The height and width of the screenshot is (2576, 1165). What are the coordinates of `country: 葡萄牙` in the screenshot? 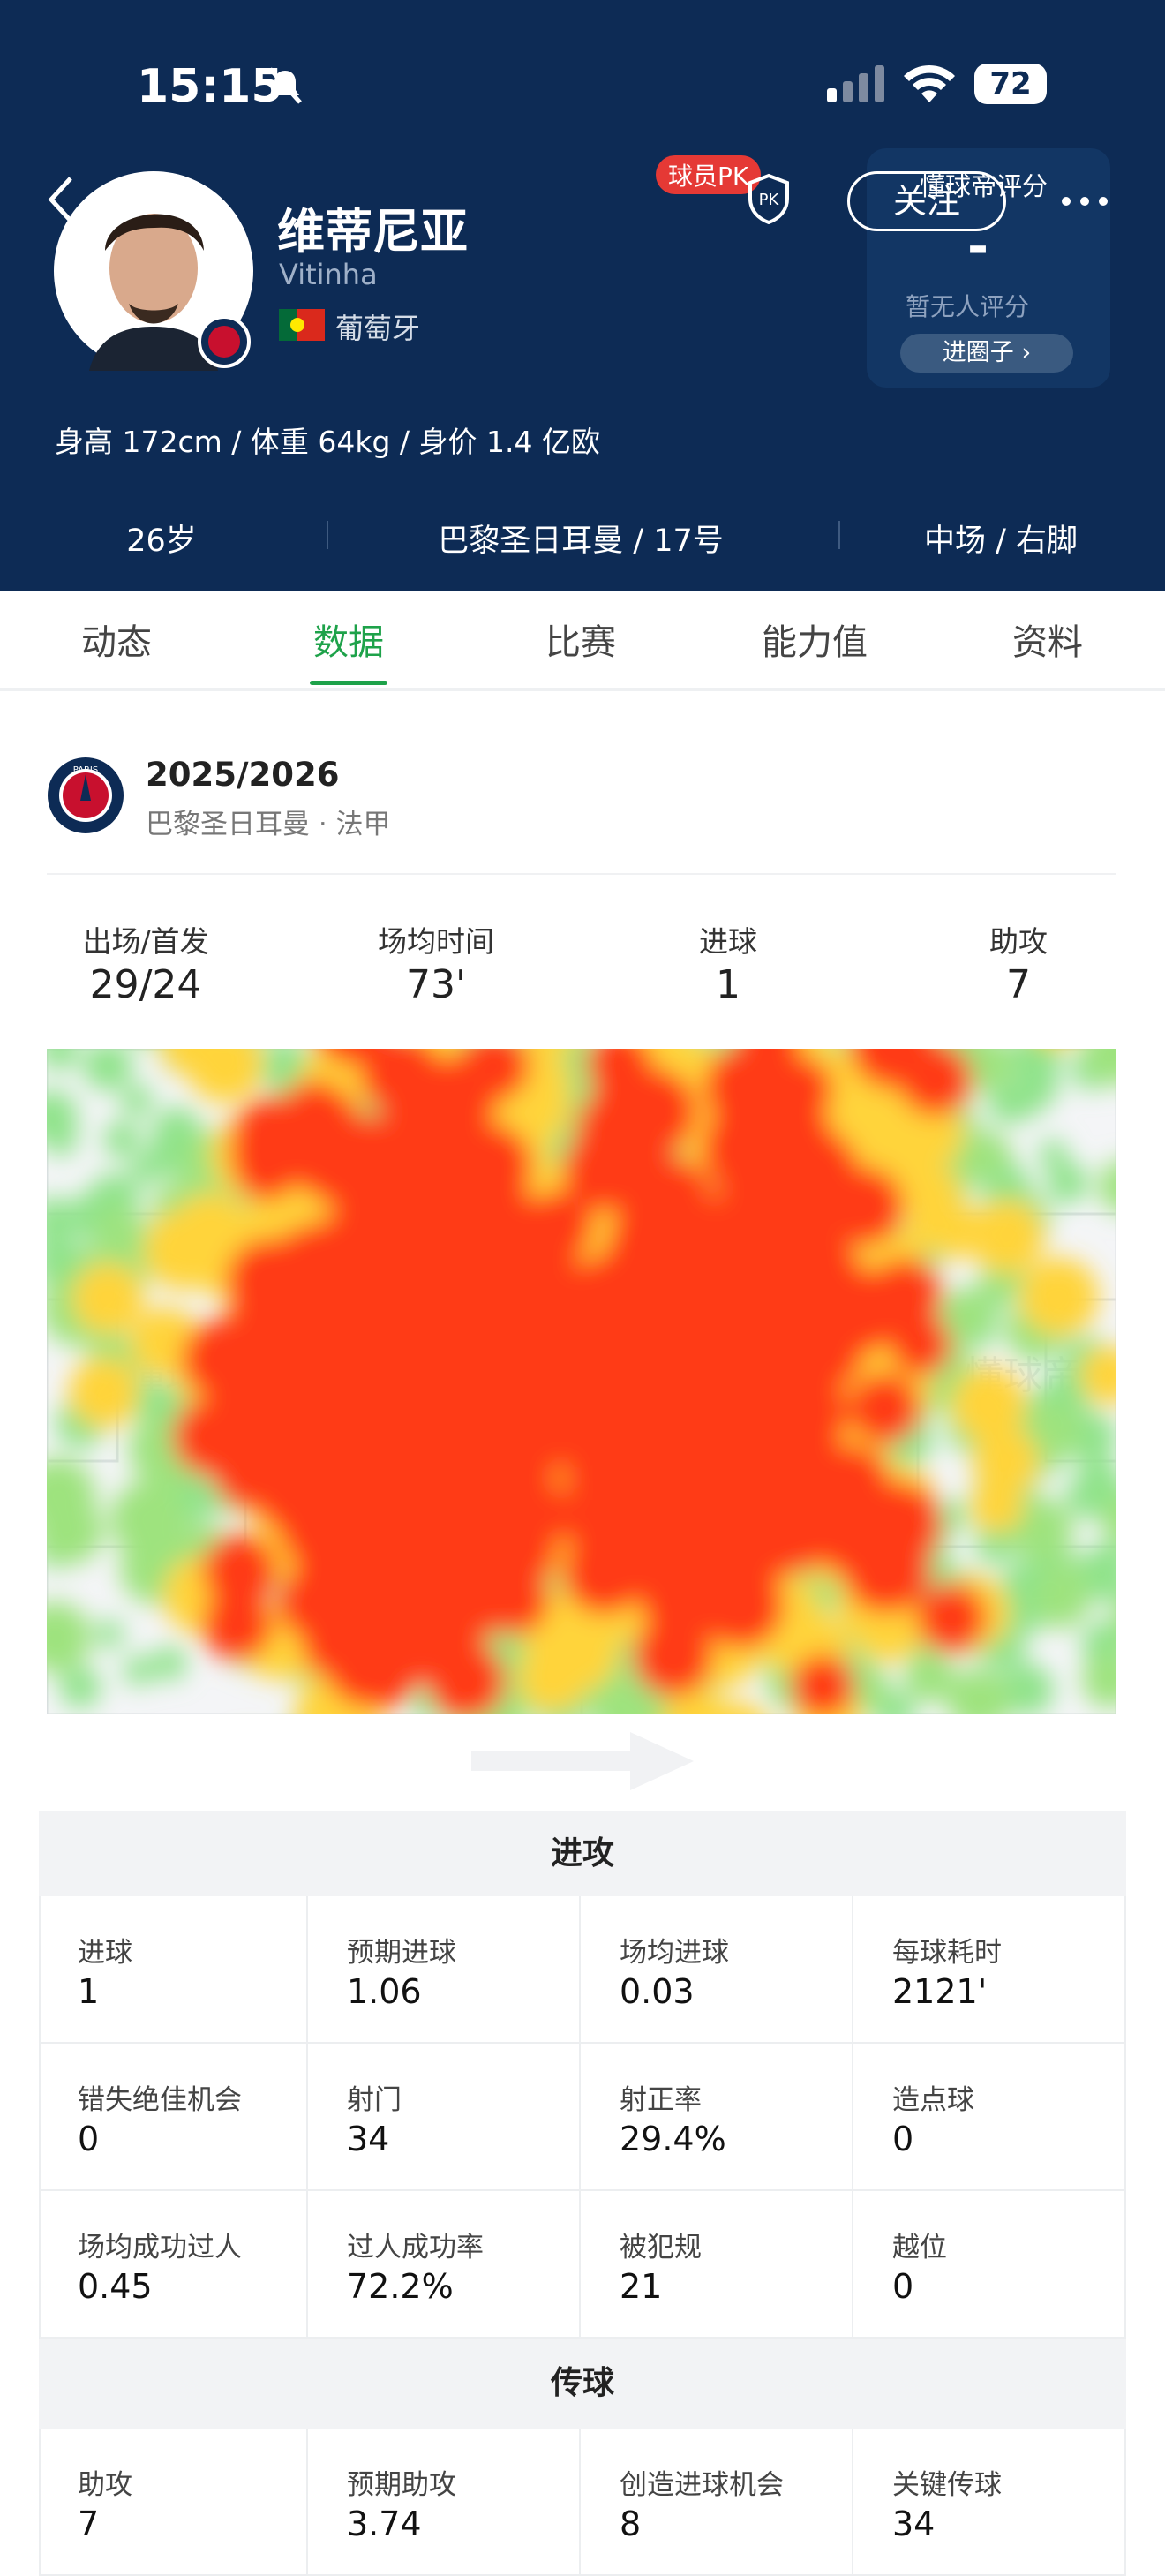 It's located at (378, 329).